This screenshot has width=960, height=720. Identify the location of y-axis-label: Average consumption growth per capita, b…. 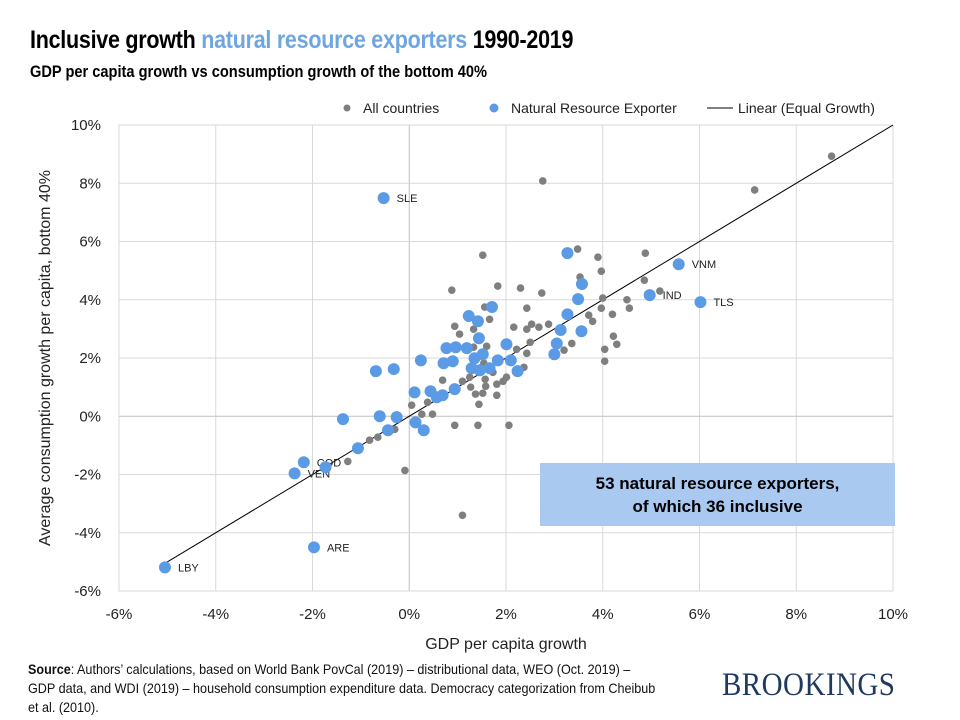
(45, 358).